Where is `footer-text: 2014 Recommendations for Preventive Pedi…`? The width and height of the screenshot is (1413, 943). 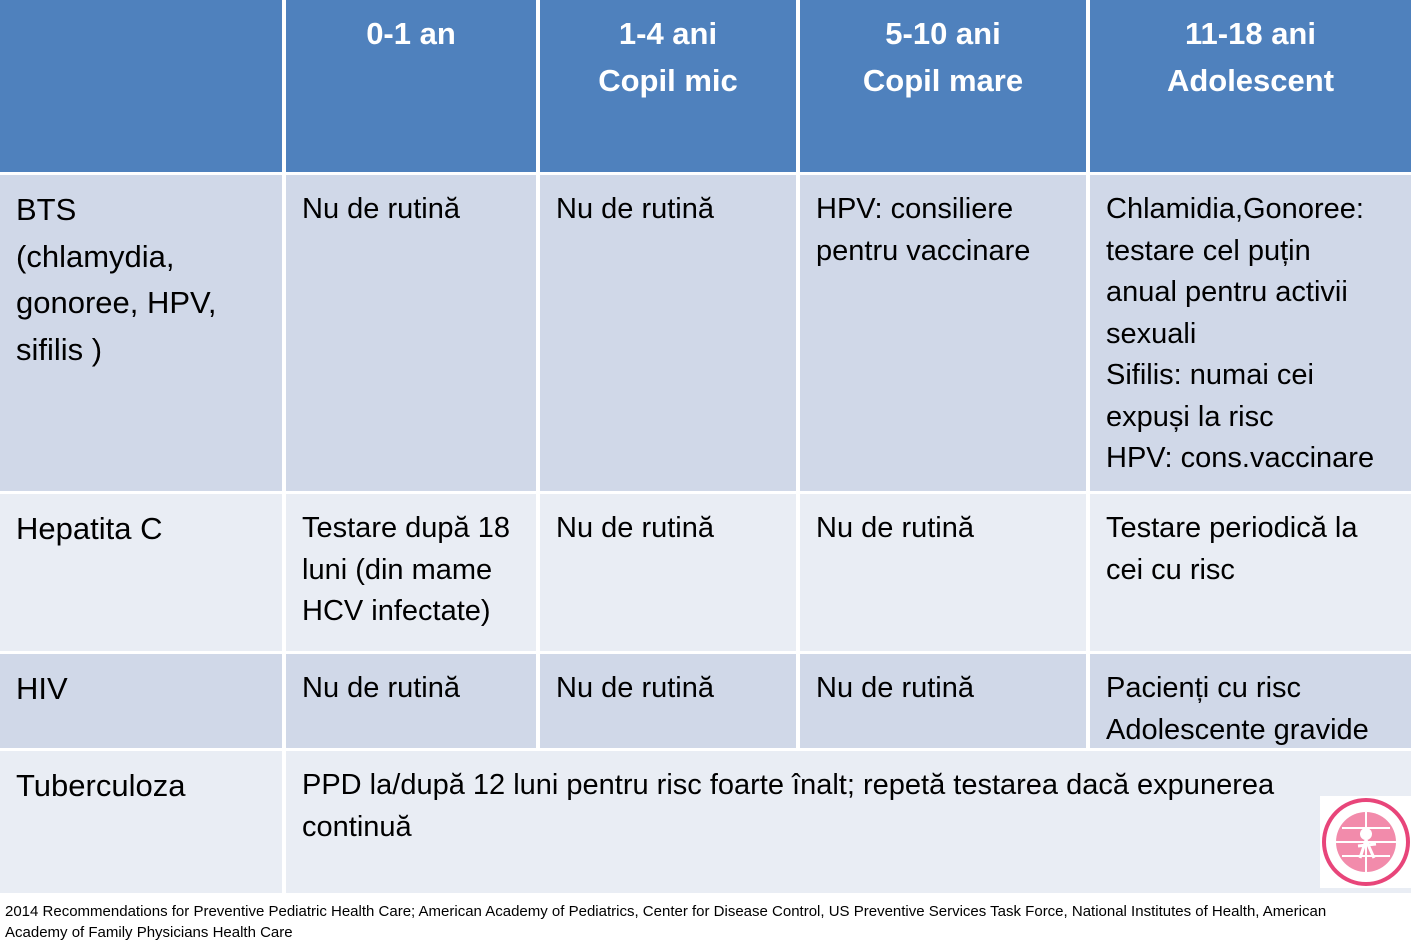 footer-text: 2014 Recommendations for Preventive Pedi… is located at coordinates (666, 911).